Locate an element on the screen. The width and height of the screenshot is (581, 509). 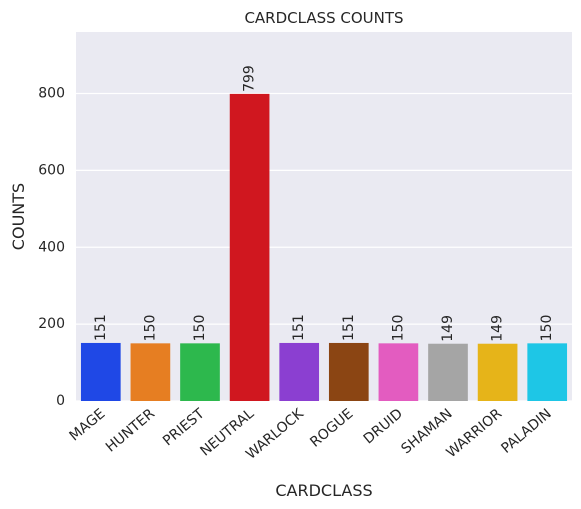
x-axis-label: CARDCLASS is located at coordinates (323, 490).